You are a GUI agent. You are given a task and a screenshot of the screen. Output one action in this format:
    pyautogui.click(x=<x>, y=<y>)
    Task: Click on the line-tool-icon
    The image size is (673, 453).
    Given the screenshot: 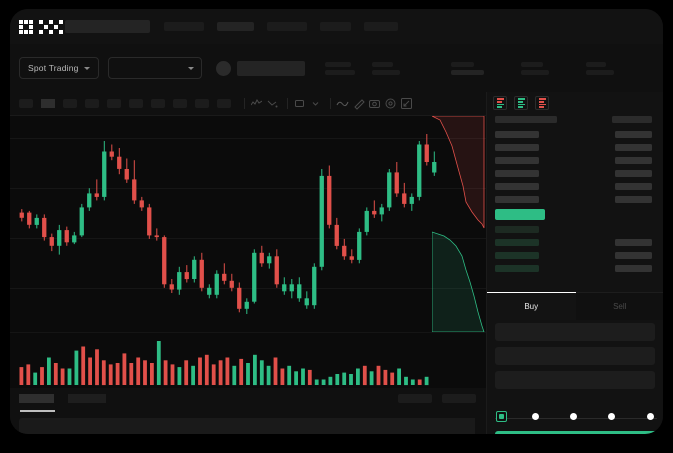 What is the action you would take?
    pyautogui.click(x=272, y=103)
    